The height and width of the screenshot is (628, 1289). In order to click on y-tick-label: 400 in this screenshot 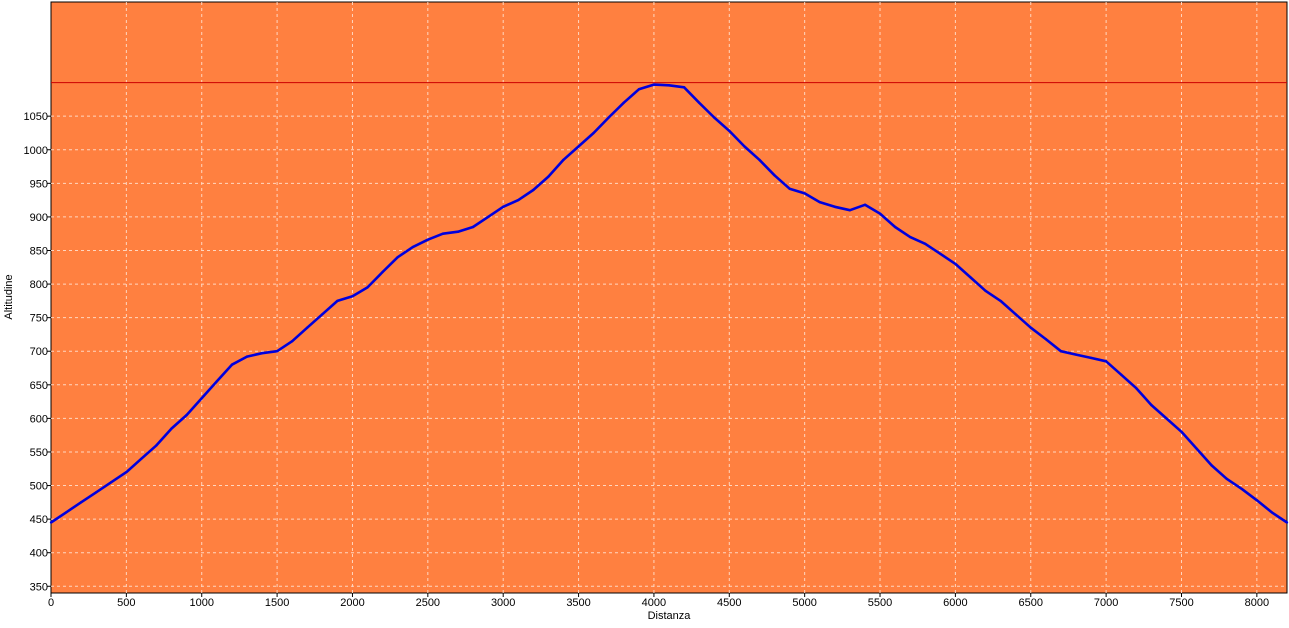, I will do `click(39, 554)`.